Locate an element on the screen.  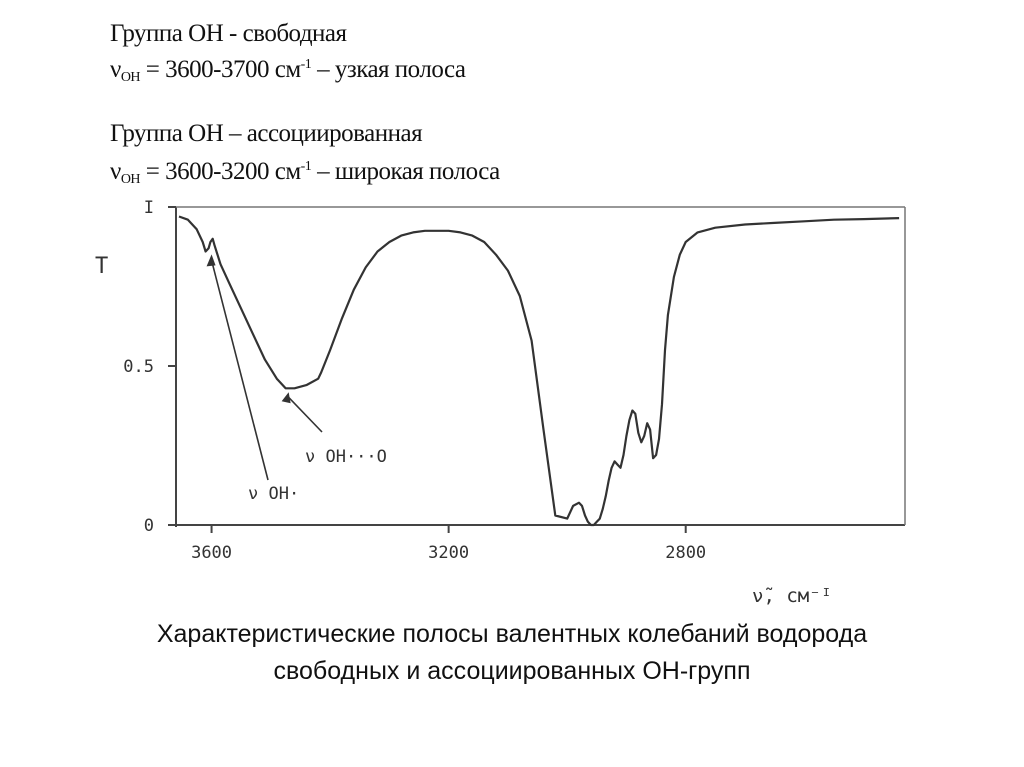
y-tick-label: I is located at coordinates (149, 208).